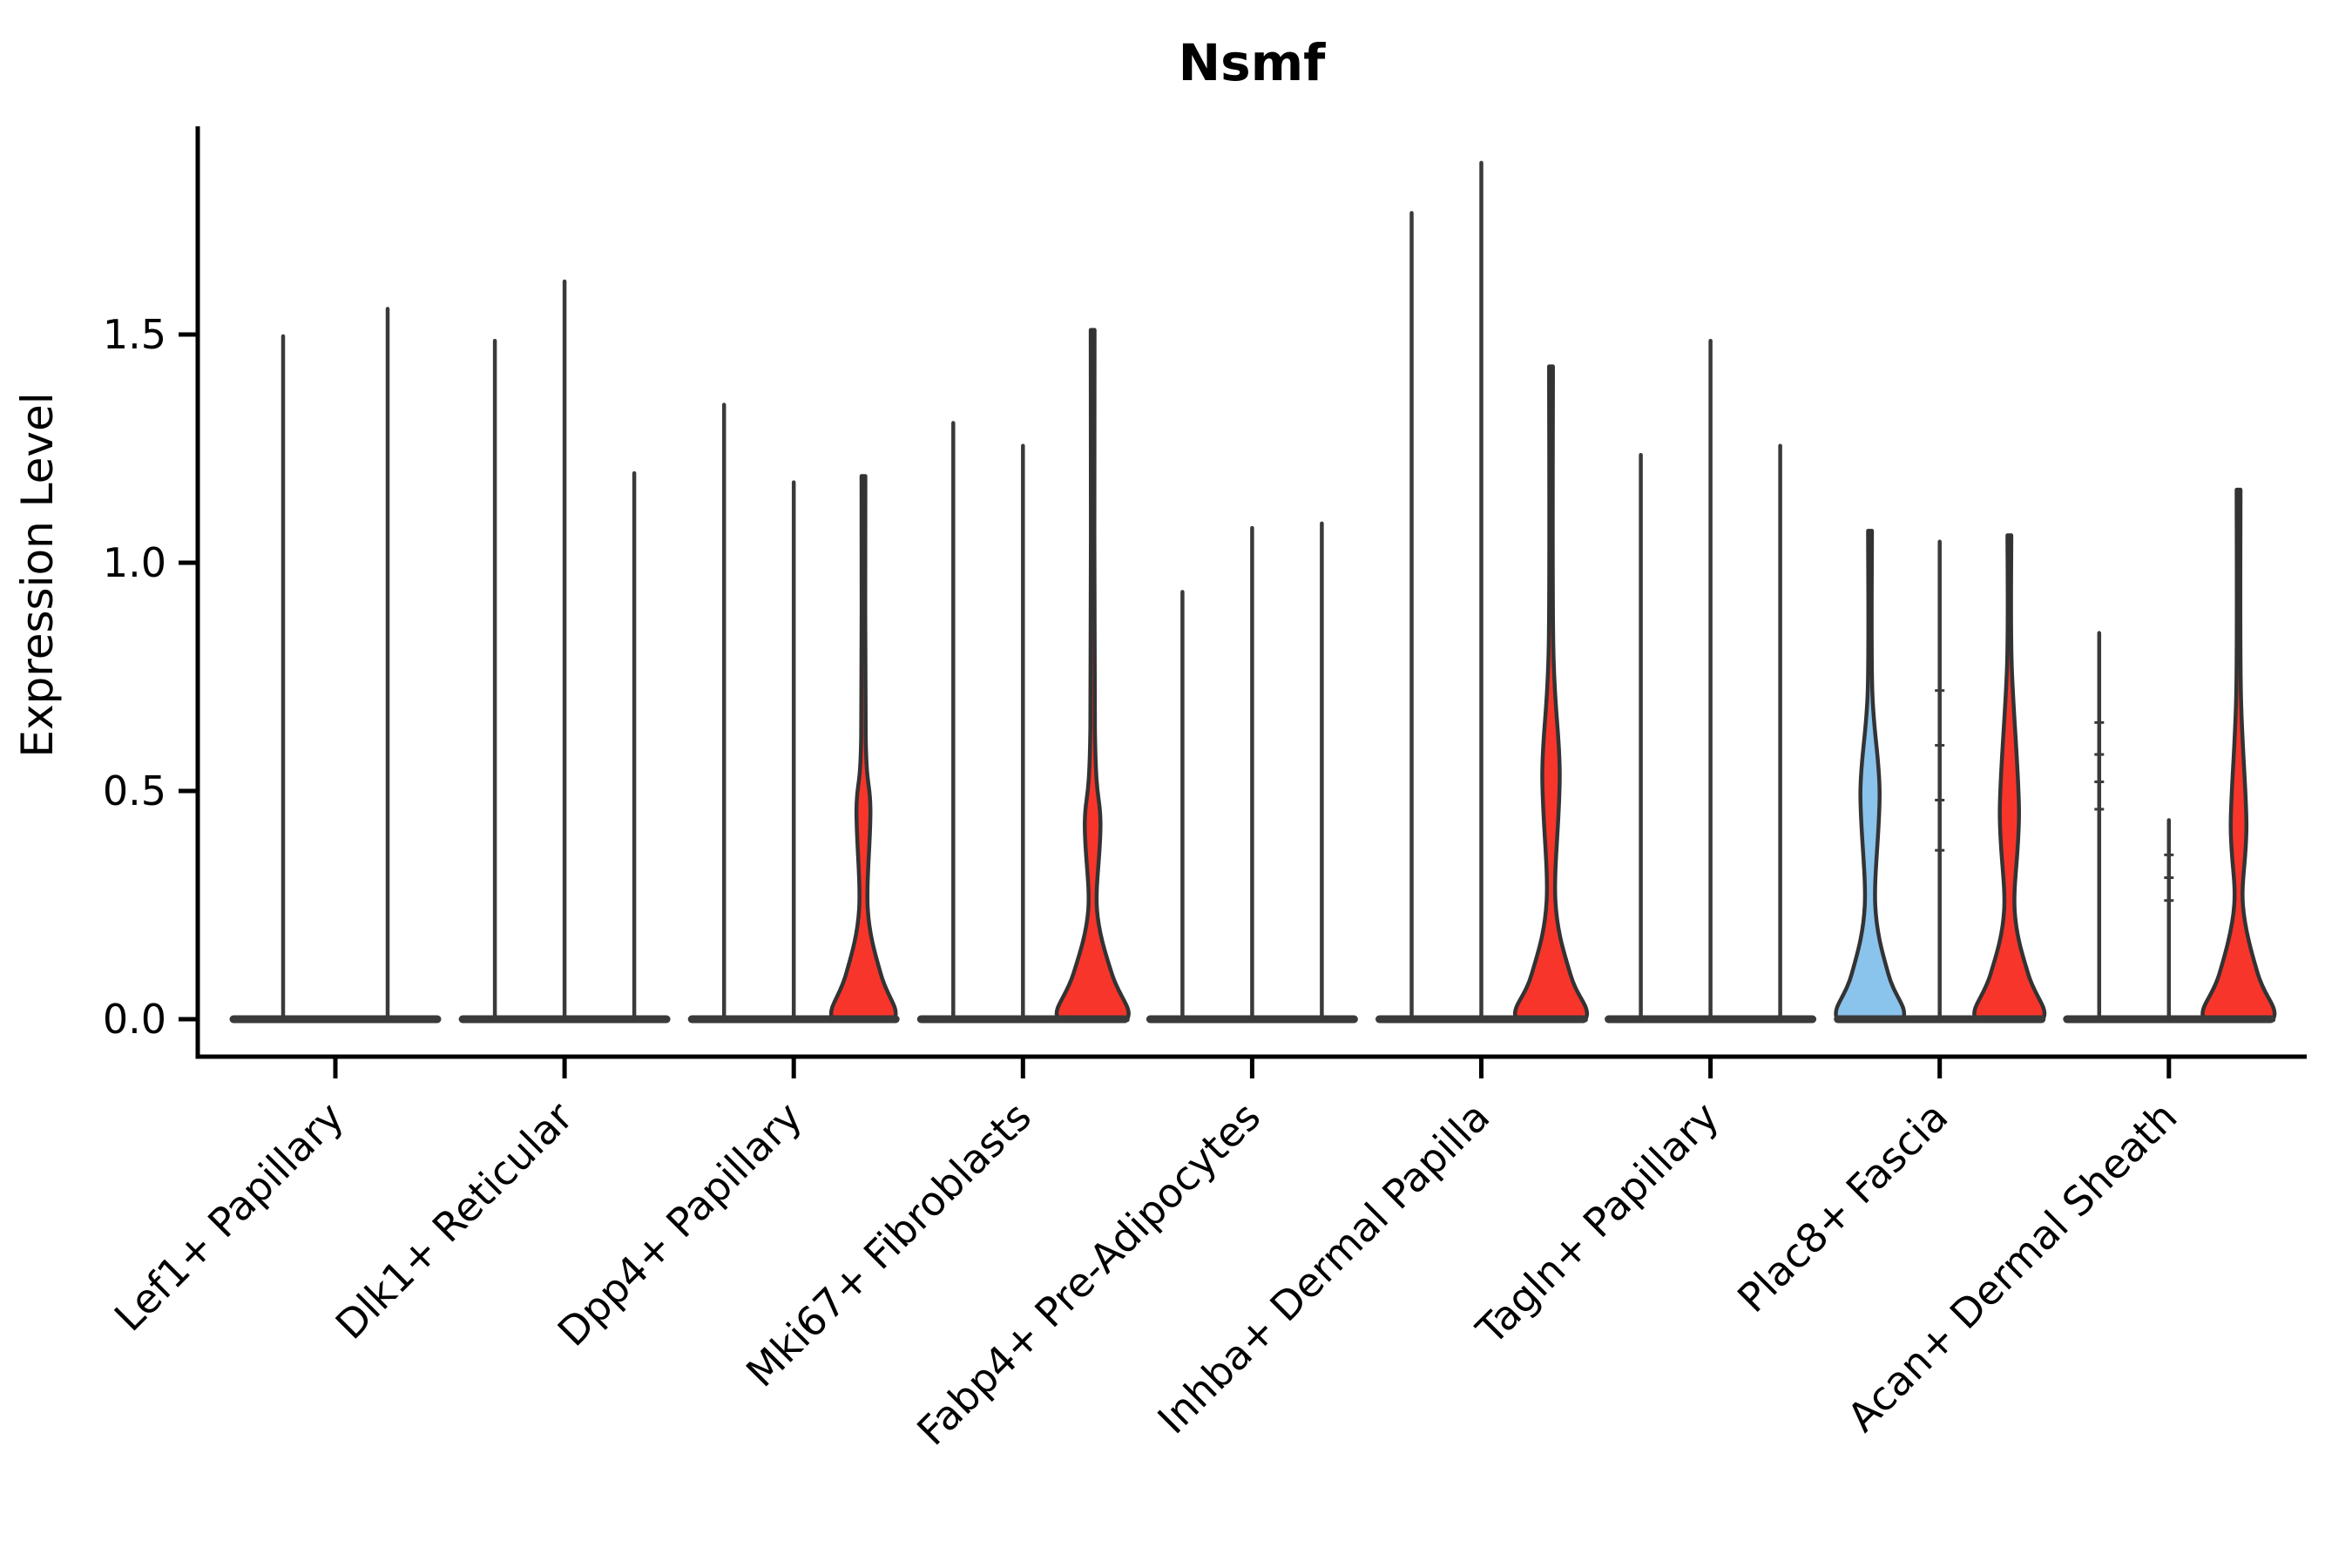 This screenshot has height=1568, width=2352. What do you see at coordinates (680, 1224) in the screenshot?
I see `x-tick-label: Dpp4+ Papillary` at bounding box center [680, 1224].